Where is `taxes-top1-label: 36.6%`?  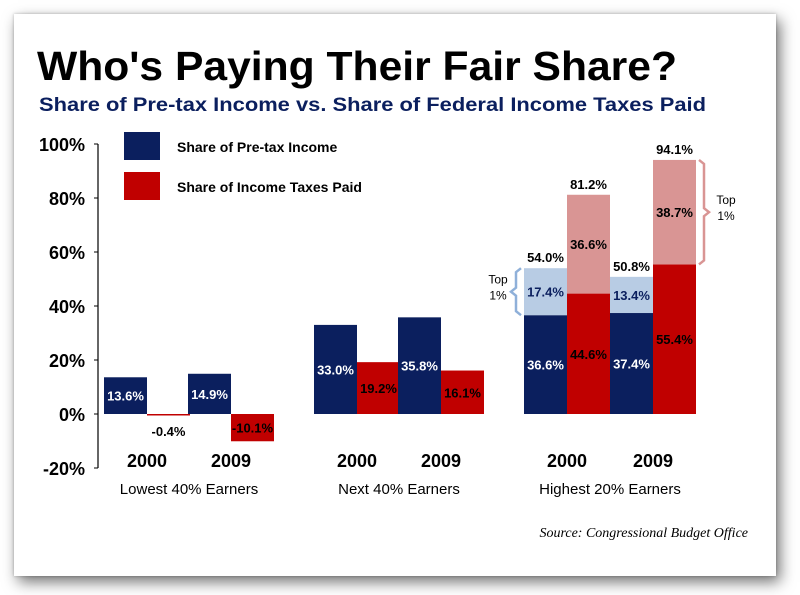
taxes-top1-label: 36.6% is located at coordinates (588, 244).